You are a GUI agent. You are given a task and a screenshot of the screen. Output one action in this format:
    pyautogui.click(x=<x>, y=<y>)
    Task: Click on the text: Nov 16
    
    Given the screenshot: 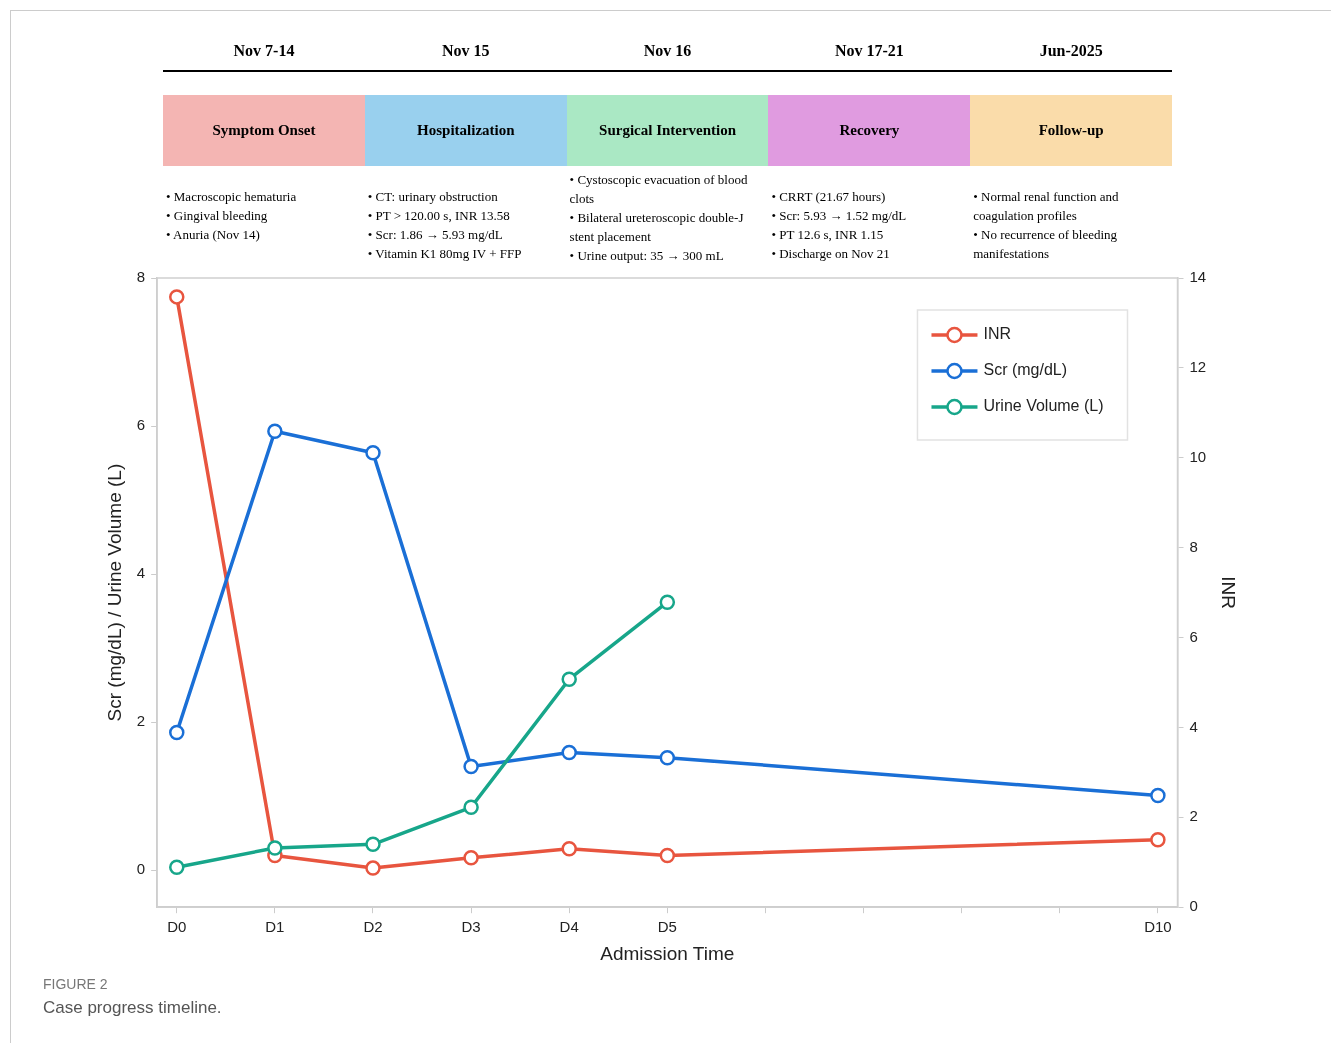 What is the action you would take?
    pyautogui.click(x=667, y=51)
    